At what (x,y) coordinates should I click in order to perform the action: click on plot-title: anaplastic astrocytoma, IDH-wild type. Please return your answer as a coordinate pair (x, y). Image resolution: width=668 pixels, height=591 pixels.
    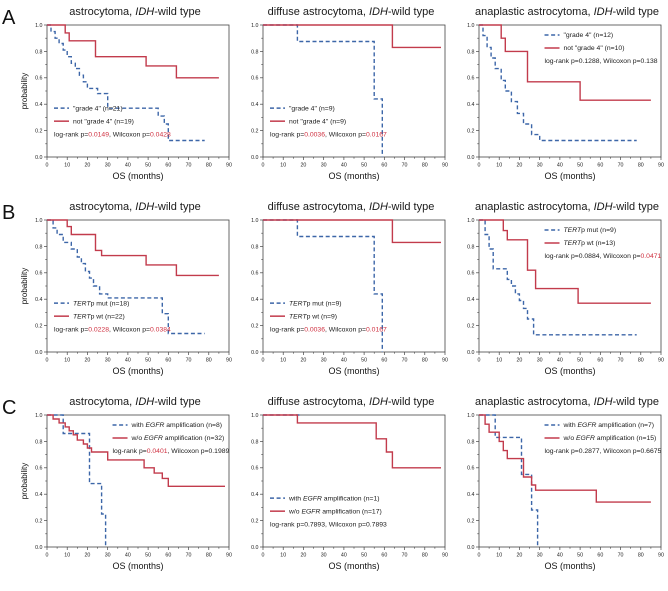
    Looking at the image, I should click on (567, 12).